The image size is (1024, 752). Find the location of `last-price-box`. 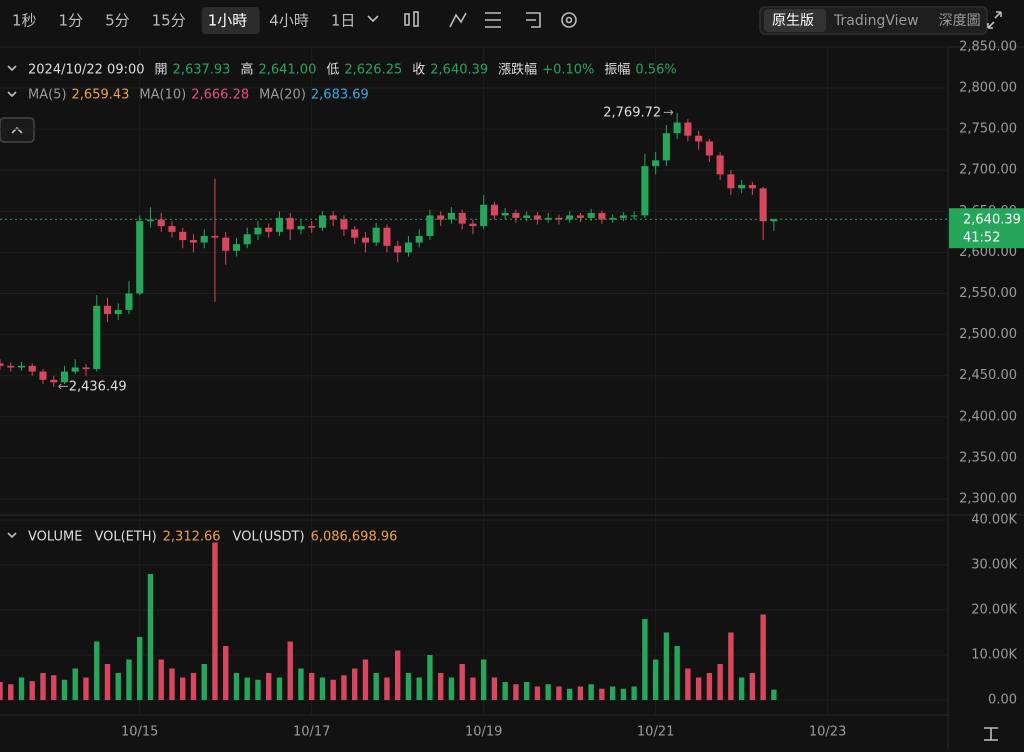

last-price-box is located at coordinates (986, 228).